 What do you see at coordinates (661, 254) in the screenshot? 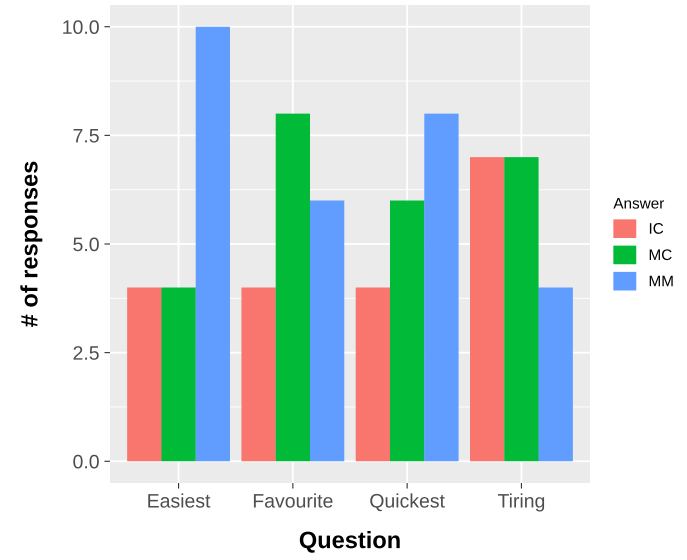
I see `legend-label: MC` at bounding box center [661, 254].